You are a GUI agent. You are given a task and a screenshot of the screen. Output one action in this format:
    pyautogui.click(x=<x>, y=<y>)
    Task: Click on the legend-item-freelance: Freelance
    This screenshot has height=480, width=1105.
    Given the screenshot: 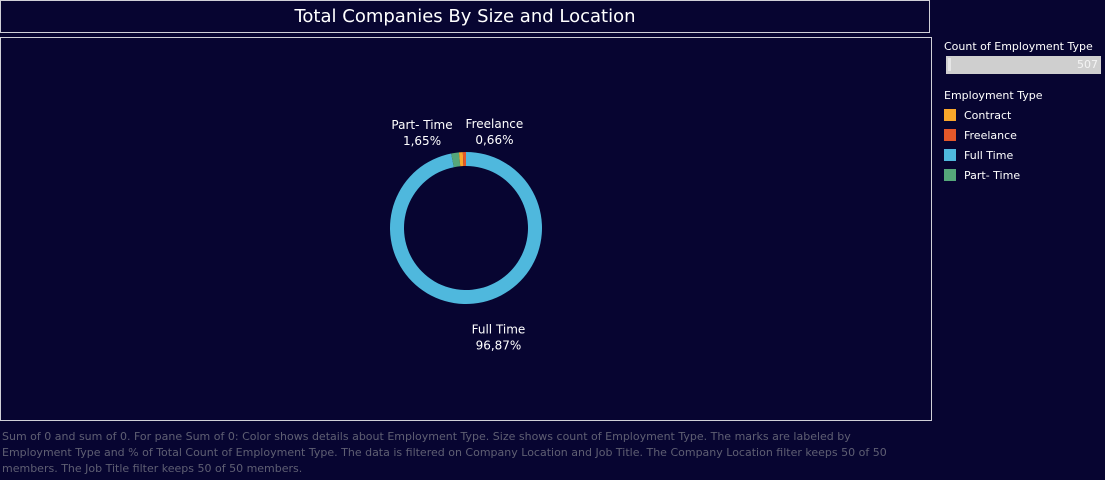 What is the action you would take?
    pyautogui.click(x=1024, y=135)
    